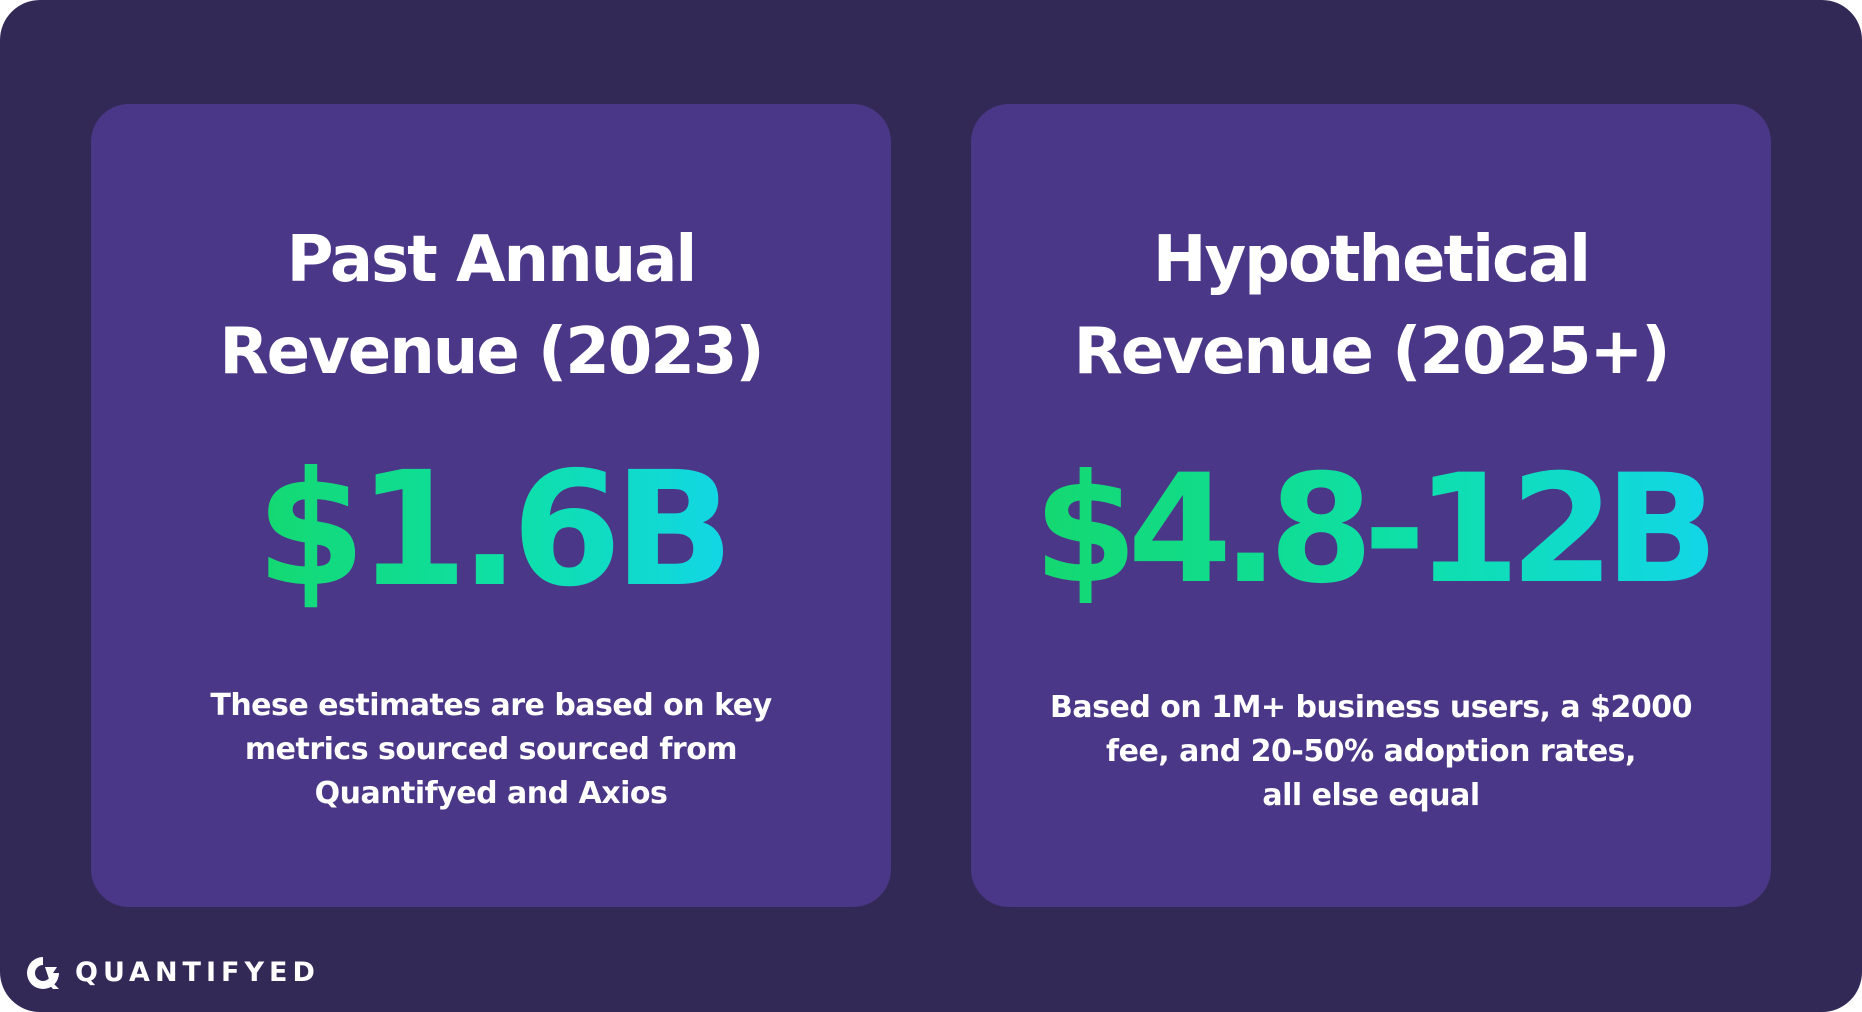  I want to click on quantifyed-logo-icon, so click(43, 973).